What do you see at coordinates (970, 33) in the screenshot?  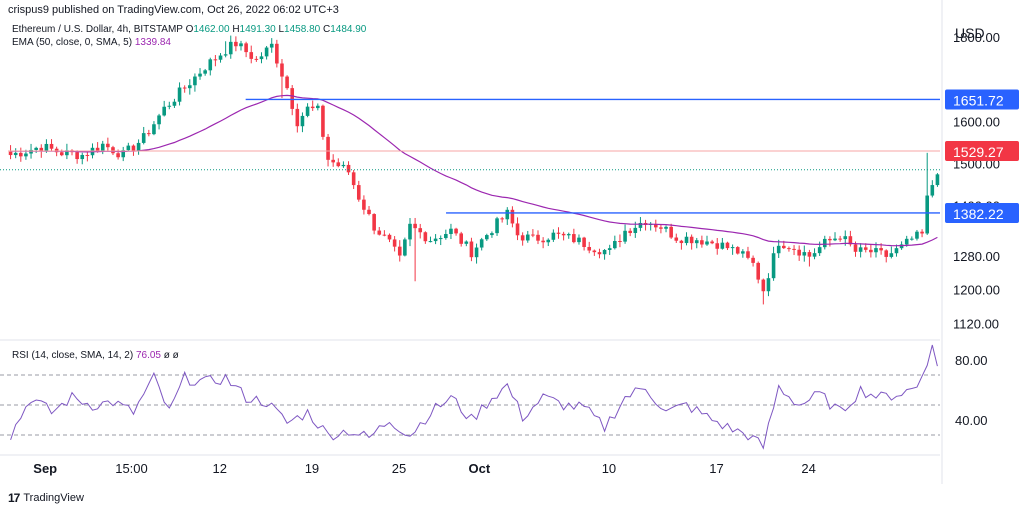 I see `currency-label: USD` at bounding box center [970, 33].